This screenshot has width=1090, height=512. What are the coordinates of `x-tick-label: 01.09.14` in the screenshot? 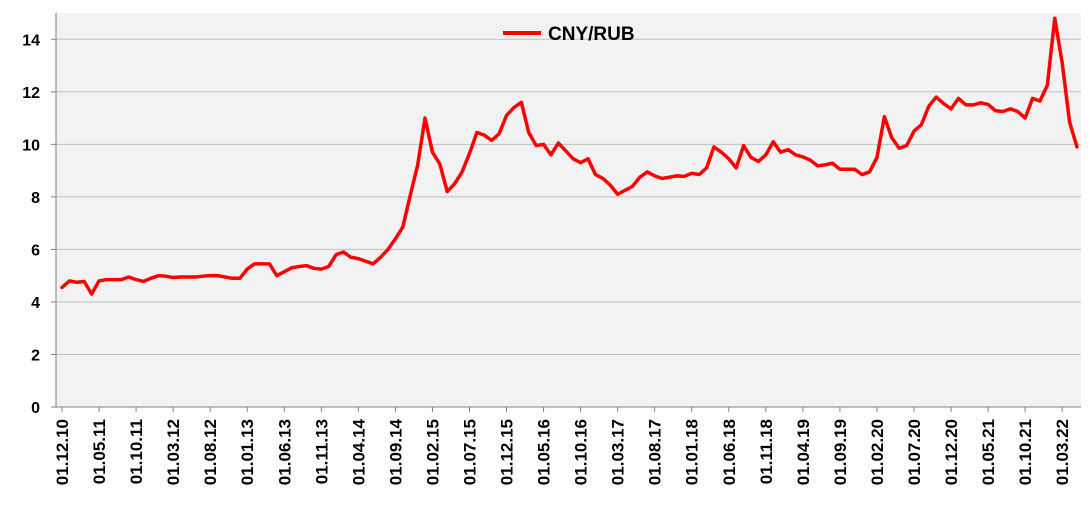 It's located at (395, 451).